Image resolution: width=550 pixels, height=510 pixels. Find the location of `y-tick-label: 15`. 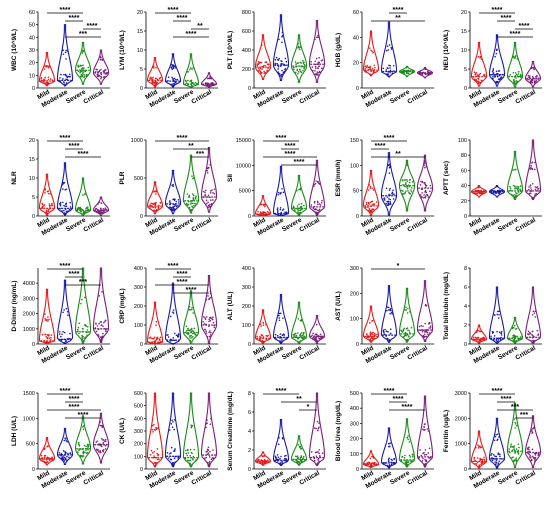

y-tick-label: 15 is located at coordinates (464, 32).